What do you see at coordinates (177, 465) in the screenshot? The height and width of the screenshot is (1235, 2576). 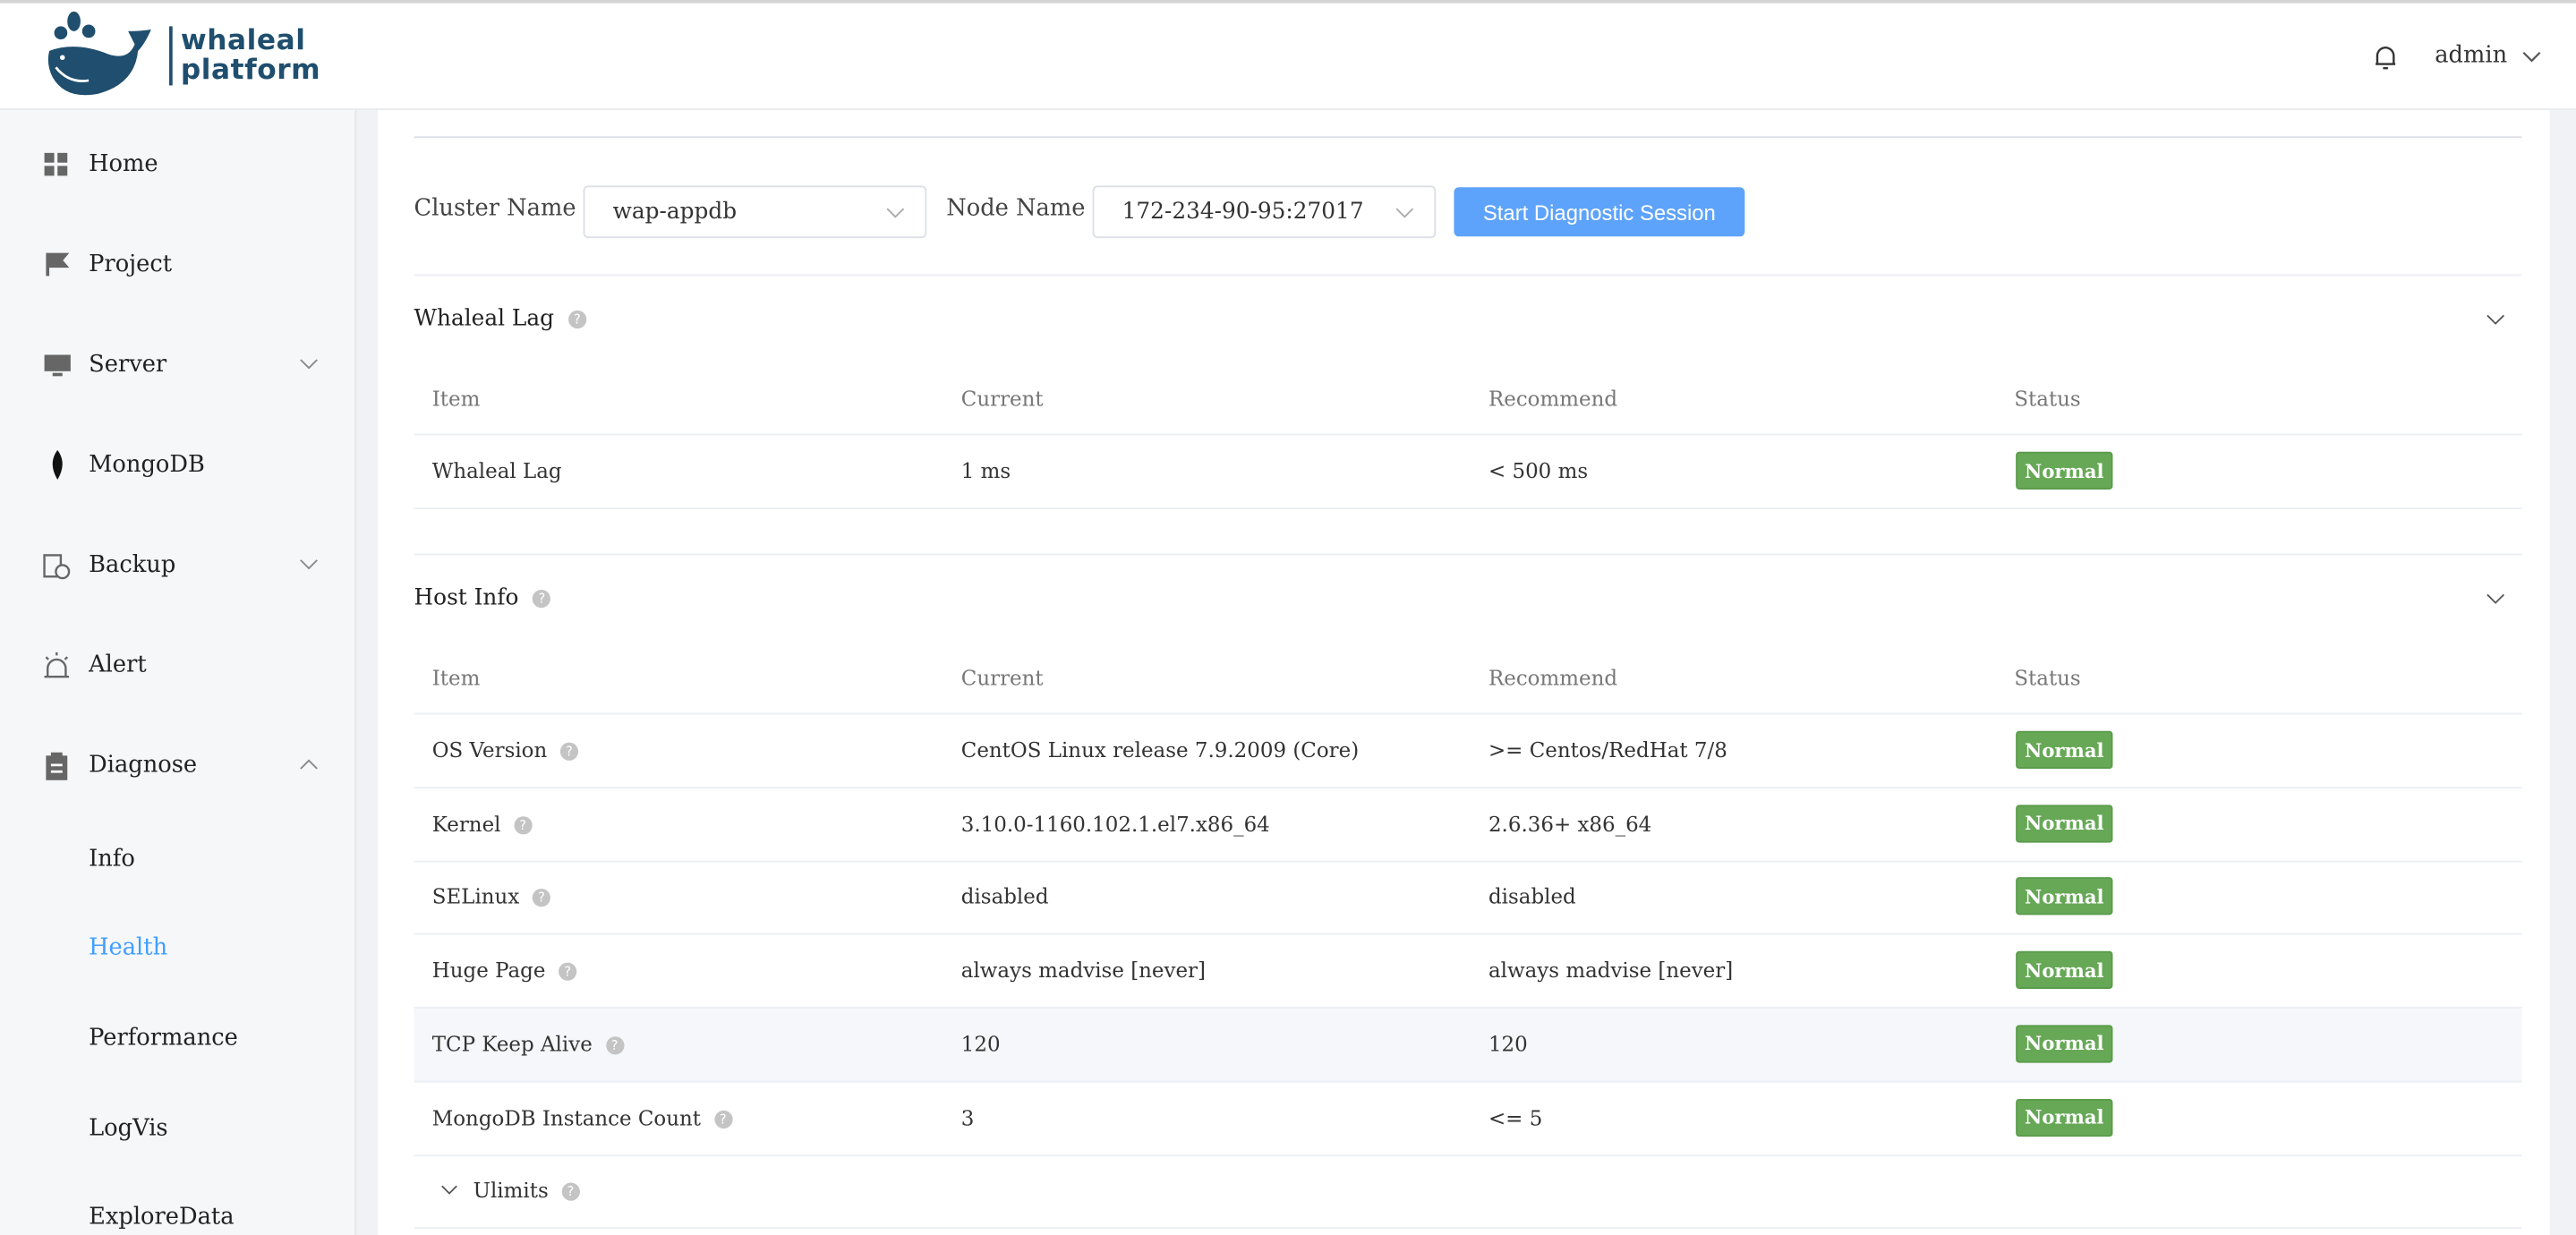 I see `sidebar-item-mongodb: MongoDB` at bounding box center [177, 465].